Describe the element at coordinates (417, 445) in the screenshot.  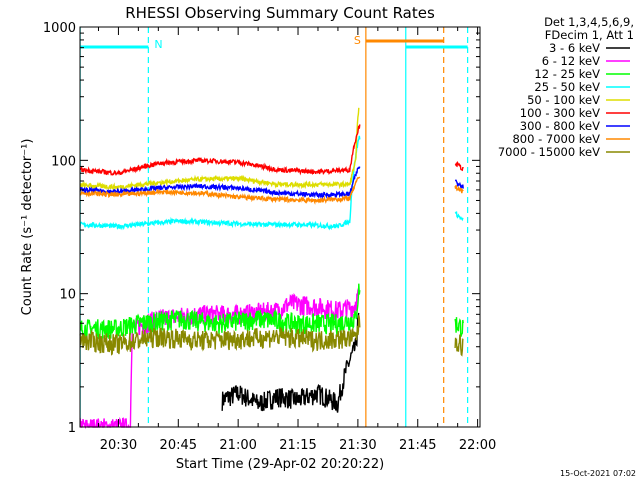
I see `x-tick-label: 21:45` at that location.